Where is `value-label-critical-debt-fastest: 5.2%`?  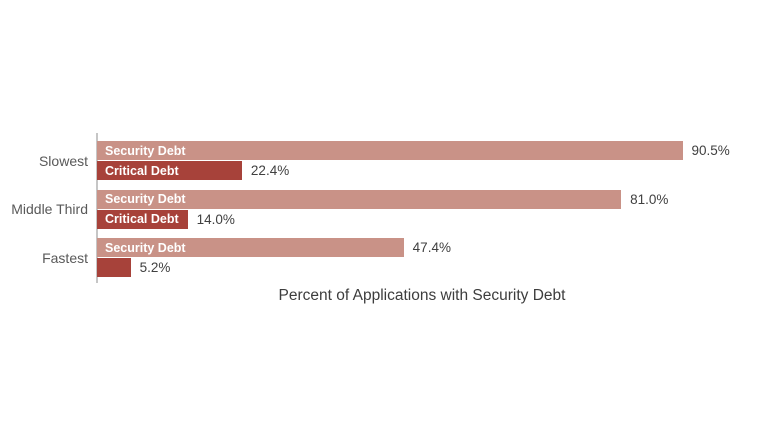 value-label-critical-debt-fastest: 5.2% is located at coordinates (155, 267).